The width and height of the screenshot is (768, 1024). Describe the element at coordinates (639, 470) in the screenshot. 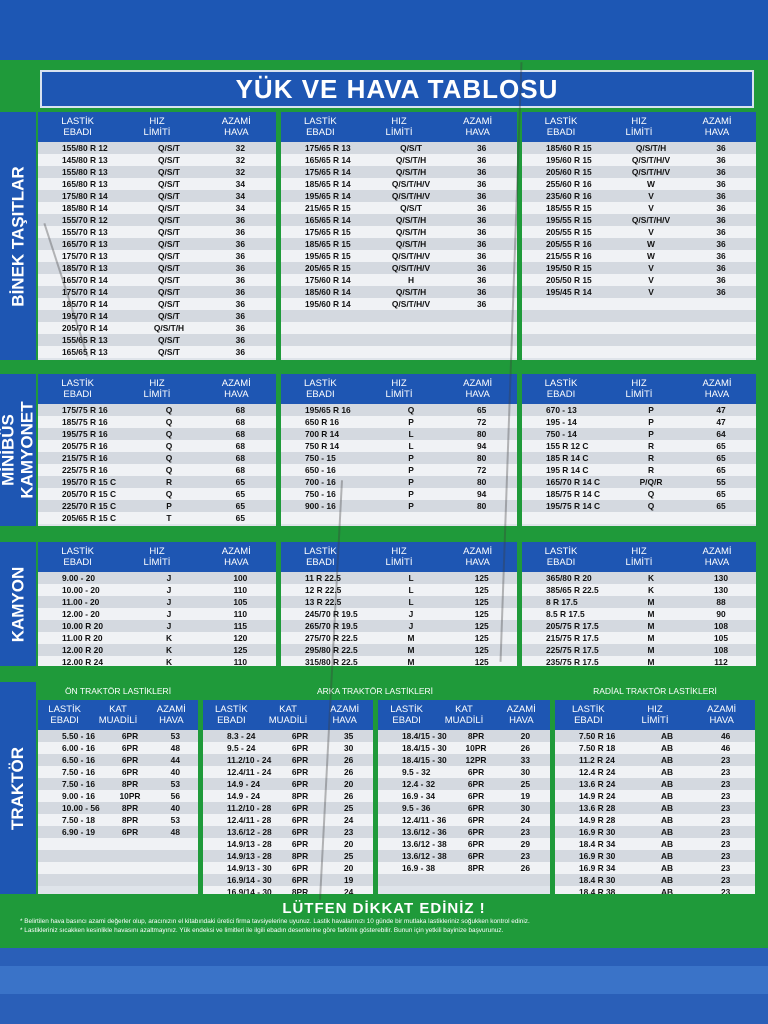

I see `table-row: 195 R 14 C R 65` at that location.